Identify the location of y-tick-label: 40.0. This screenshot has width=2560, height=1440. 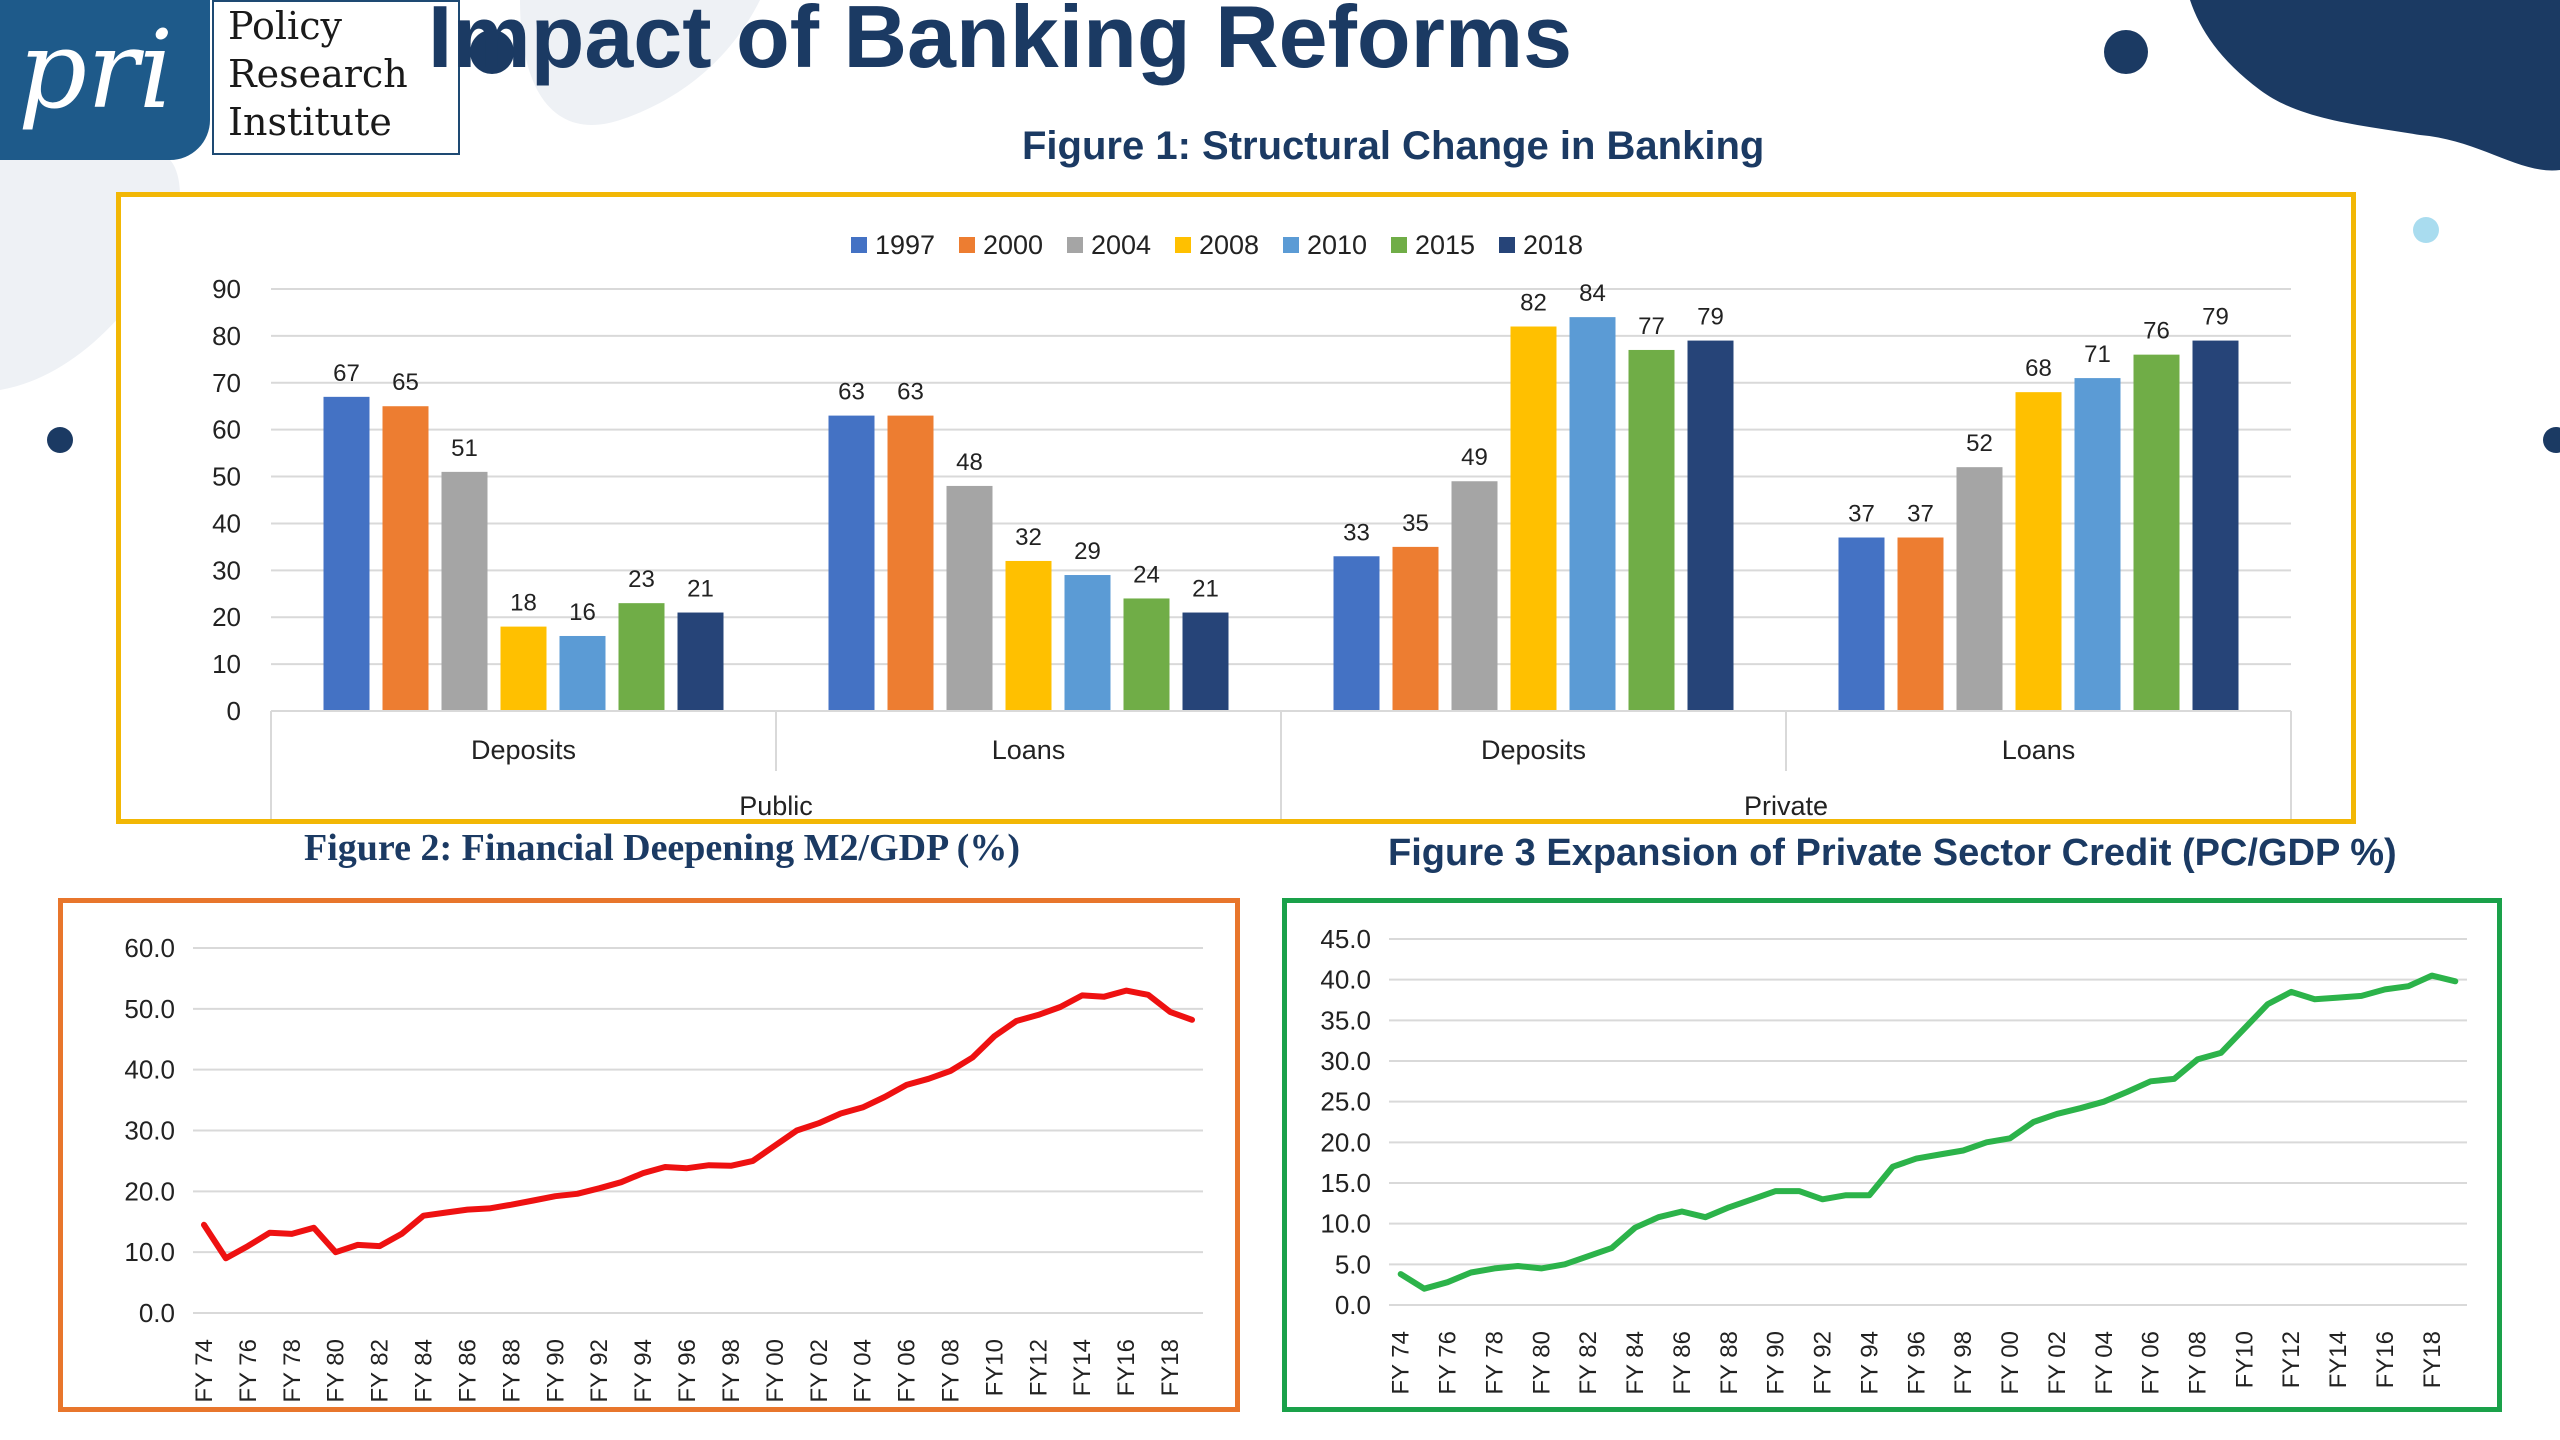
(149, 1070).